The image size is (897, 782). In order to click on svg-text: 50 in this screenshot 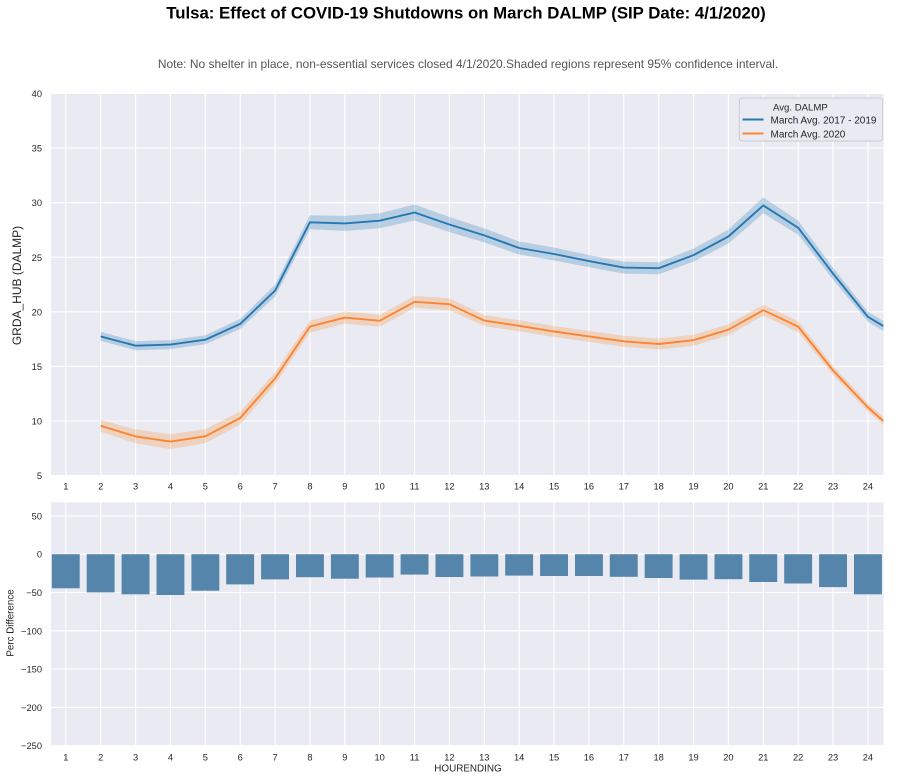, I will do `click(37, 516)`.